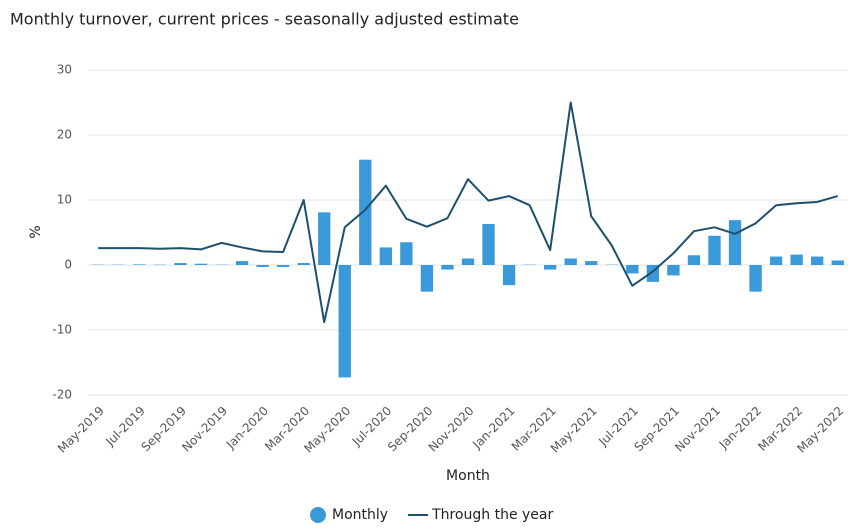 Image resolution: width=855 pixels, height=530 pixels. I want to click on x-tick-label: Nov-2019, so click(204, 429).